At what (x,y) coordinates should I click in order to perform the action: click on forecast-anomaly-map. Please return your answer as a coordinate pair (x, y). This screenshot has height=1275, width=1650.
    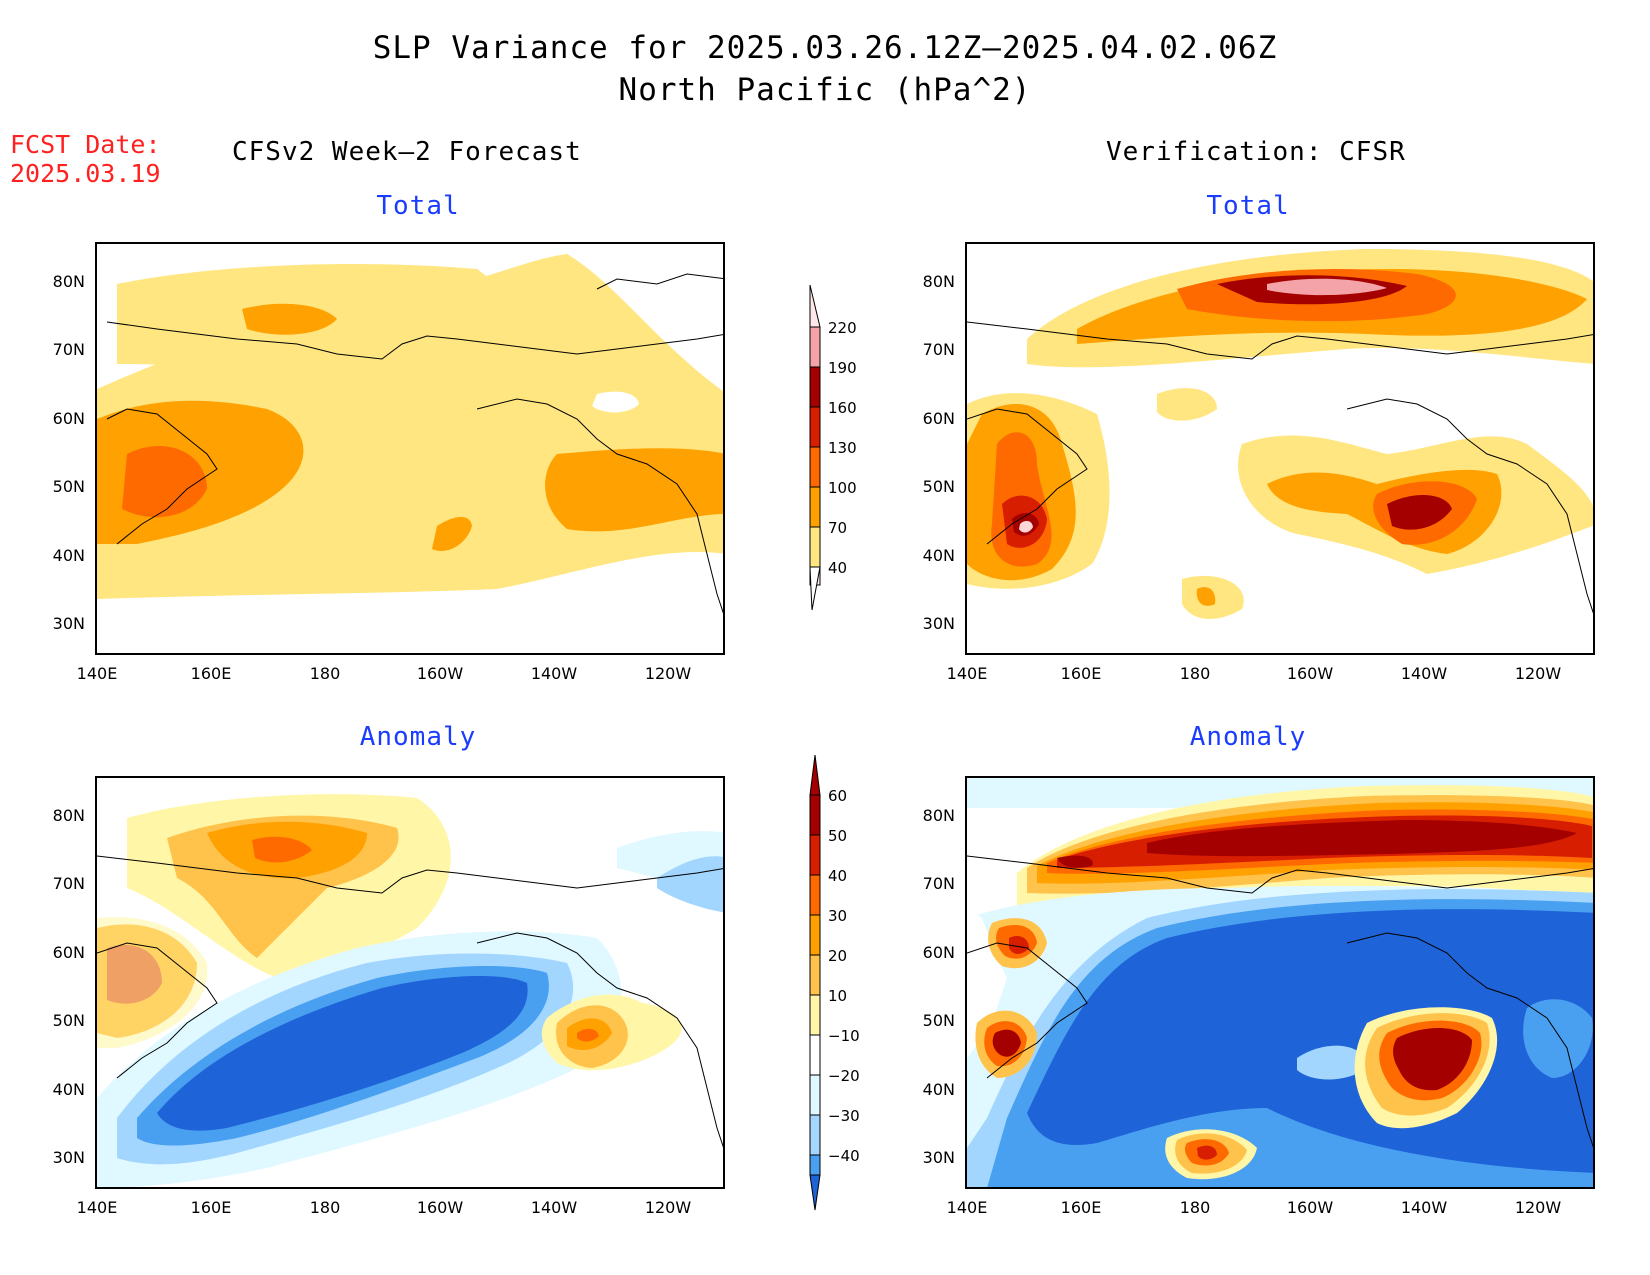
    Looking at the image, I should click on (410, 982).